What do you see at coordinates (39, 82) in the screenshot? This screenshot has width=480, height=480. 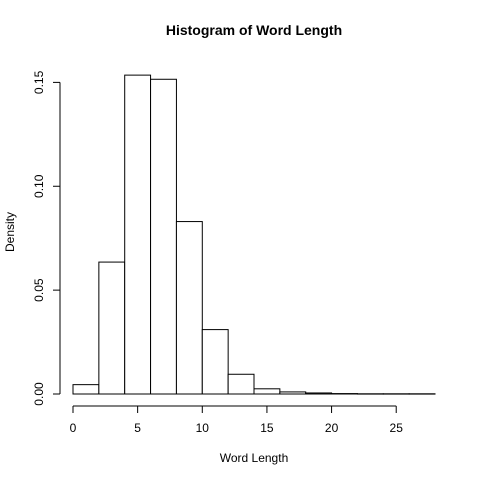 I see `y-tick-label: 0.15` at bounding box center [39, 82].